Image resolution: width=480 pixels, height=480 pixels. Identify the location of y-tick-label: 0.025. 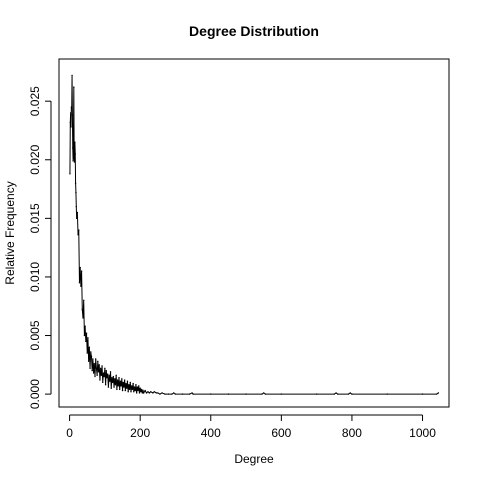
(35, 101).